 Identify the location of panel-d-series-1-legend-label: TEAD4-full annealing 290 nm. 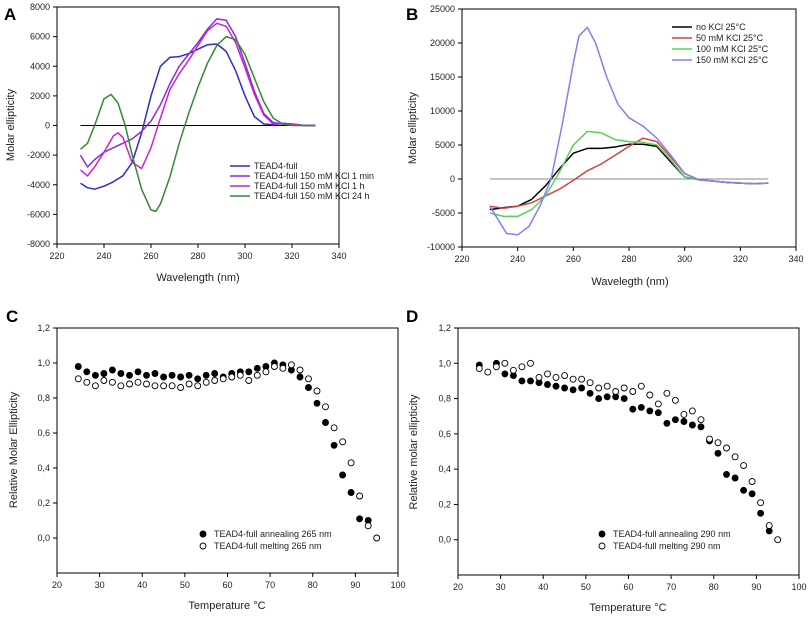
(672, 534).